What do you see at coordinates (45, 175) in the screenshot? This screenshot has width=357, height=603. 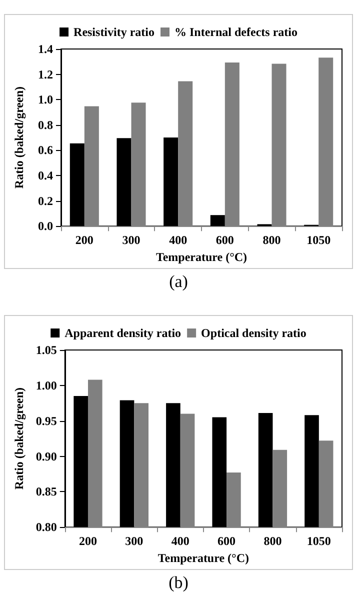 I see `y-tick-label: 0.4` at bounding box center [45, 175].